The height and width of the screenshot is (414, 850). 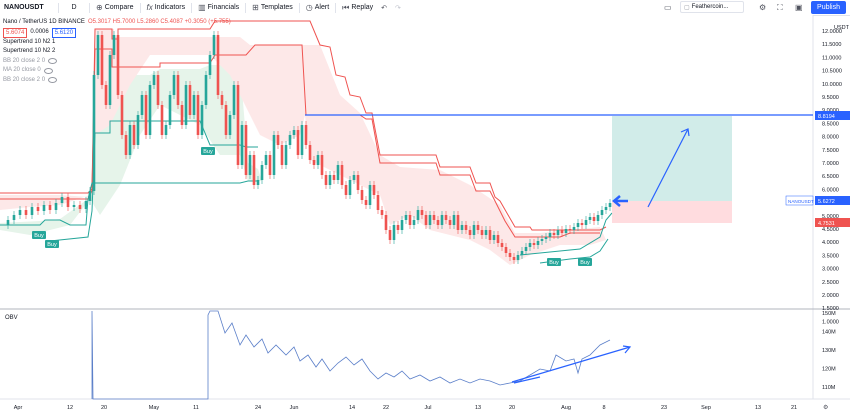 I want to click on obv-trend-line, so click(x=571, y=364).